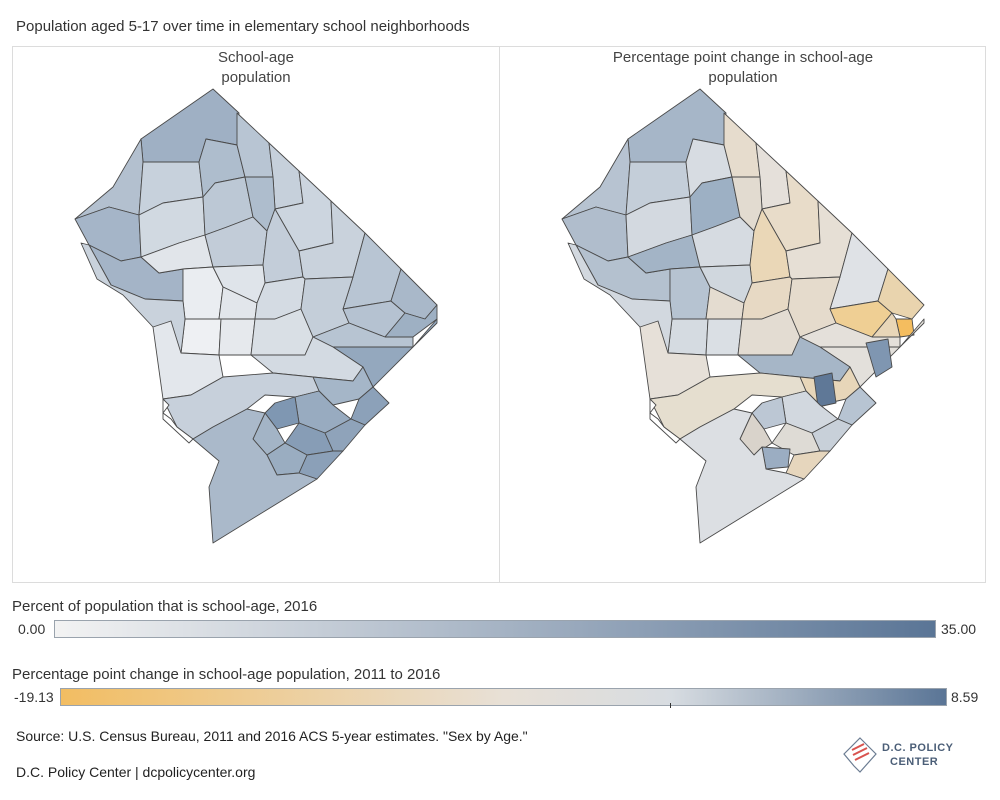 This screenshot has height=800, width=1000. What do you see at coordinates (256, 77) in the screenshot?
I see `left-panel-title-line2: population` at bounding box center [256, 77].